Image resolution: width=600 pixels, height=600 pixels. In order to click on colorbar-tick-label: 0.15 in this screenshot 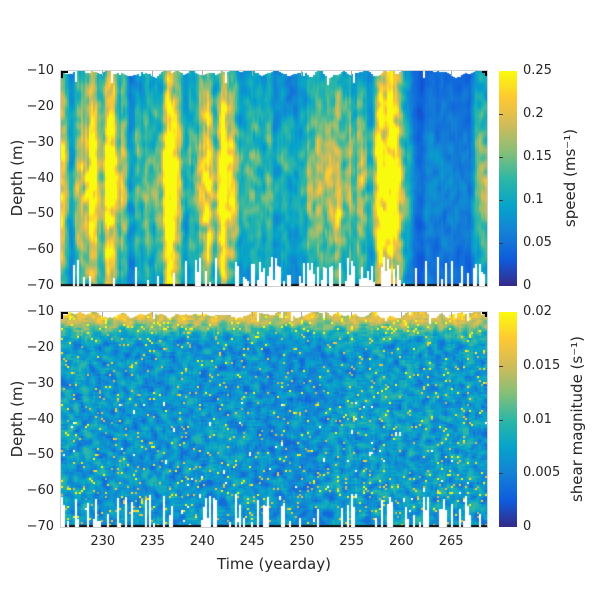, I will do `click(537, 156)`.